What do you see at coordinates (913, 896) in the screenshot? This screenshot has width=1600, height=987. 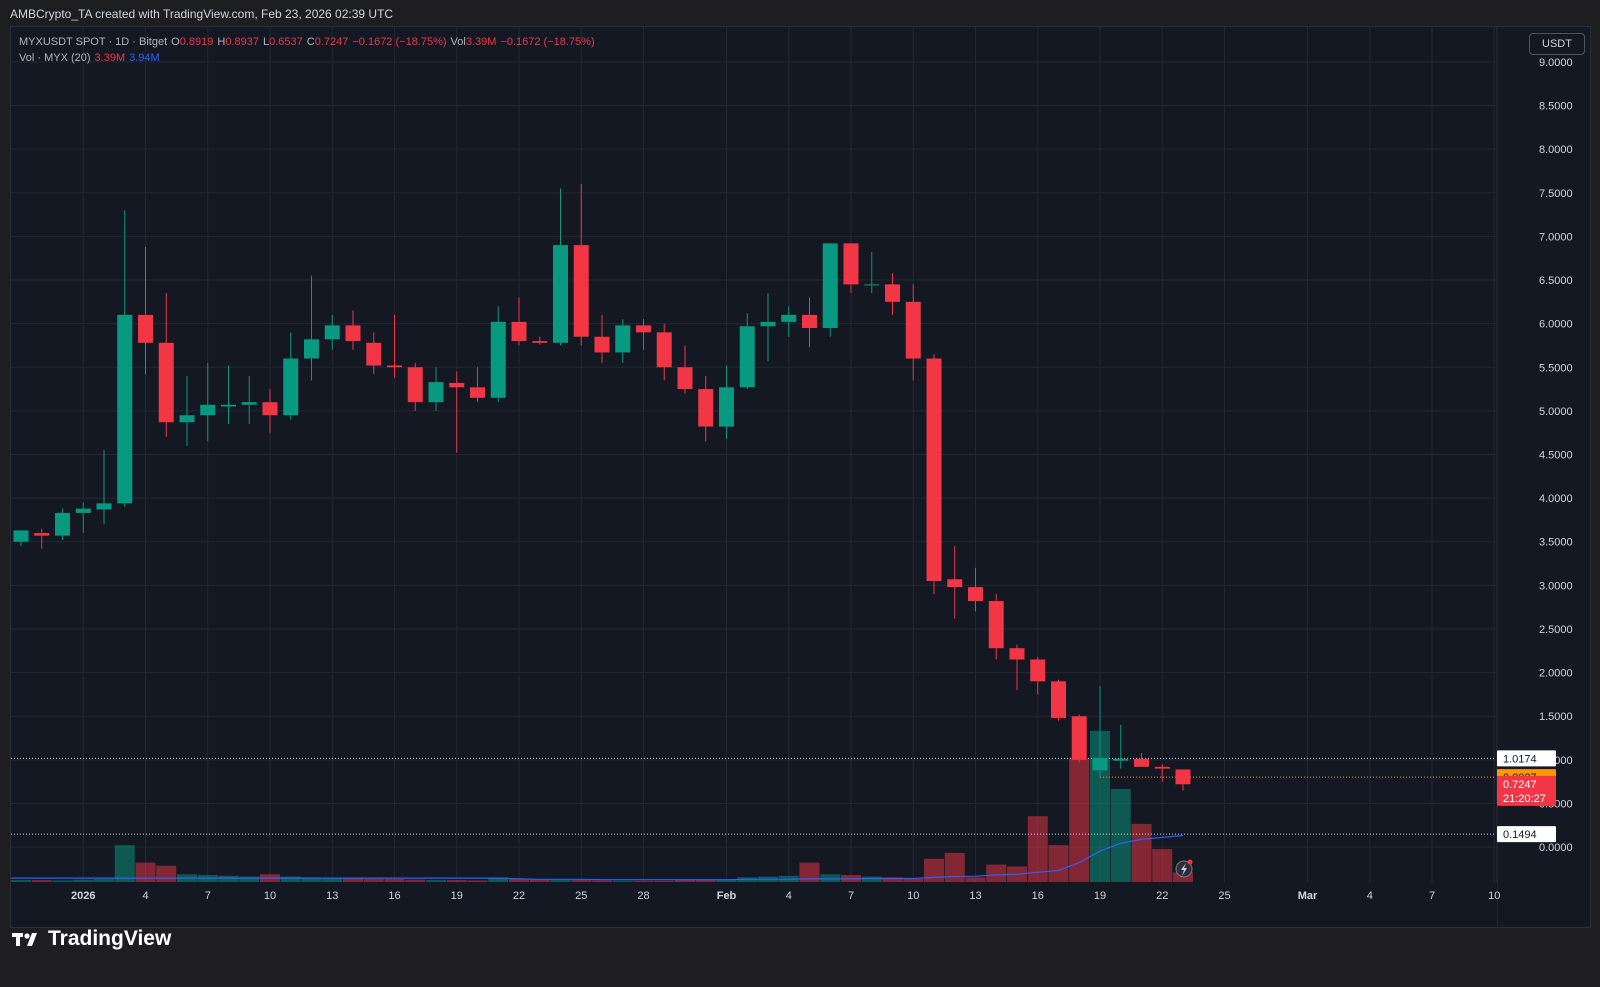 I see `x-tick-label: 10` at bounding box center [913, 896].